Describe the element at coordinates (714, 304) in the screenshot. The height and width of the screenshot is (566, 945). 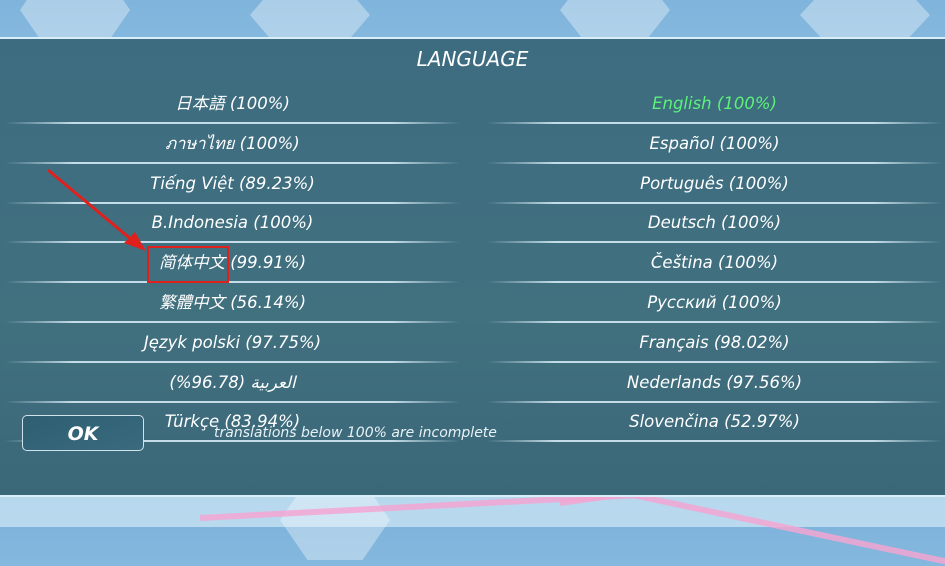
I see `language-option: Русский (100%)` at that location.